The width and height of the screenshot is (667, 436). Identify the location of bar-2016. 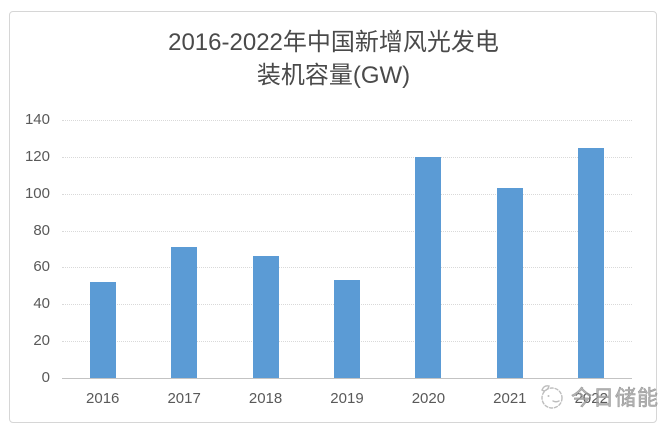
(102, 330).